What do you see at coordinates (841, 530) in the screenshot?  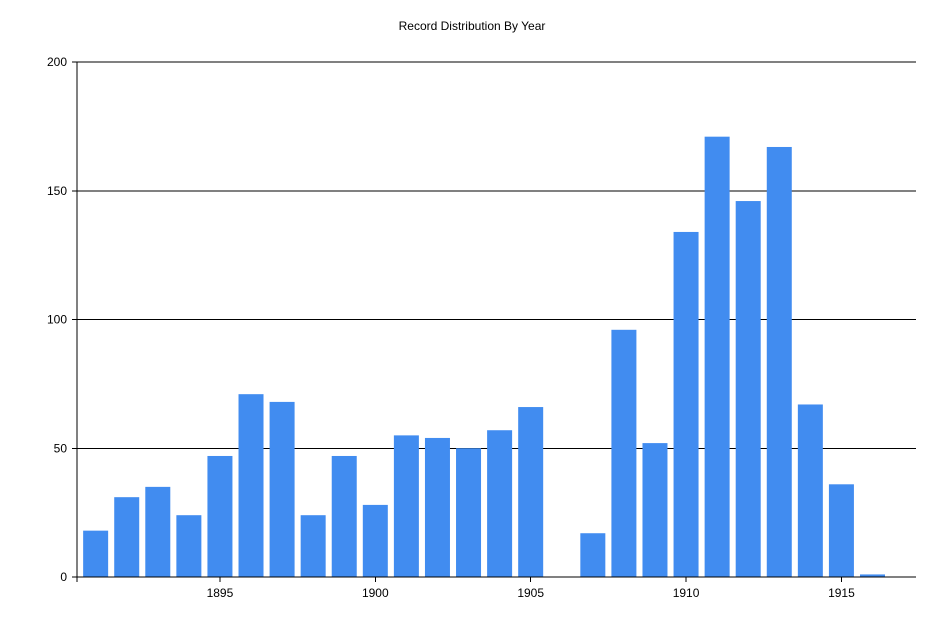 I see `bar-1915` at bounding box center [841, 530].